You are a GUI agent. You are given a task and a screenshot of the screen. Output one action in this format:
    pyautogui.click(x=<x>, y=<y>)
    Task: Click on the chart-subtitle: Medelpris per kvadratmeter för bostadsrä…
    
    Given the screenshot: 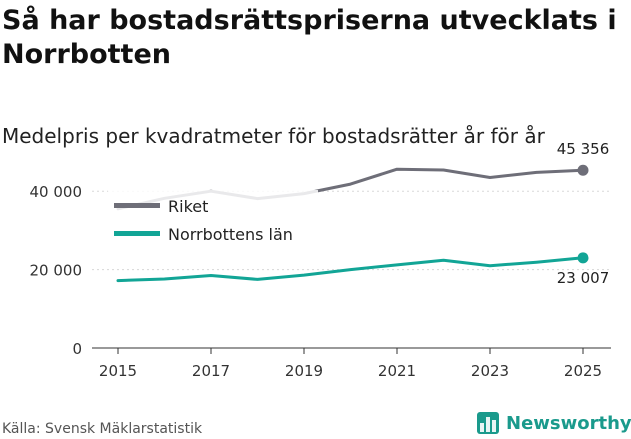 What is the action you would take?
    pyautogui.click(x=273, y=136)
    